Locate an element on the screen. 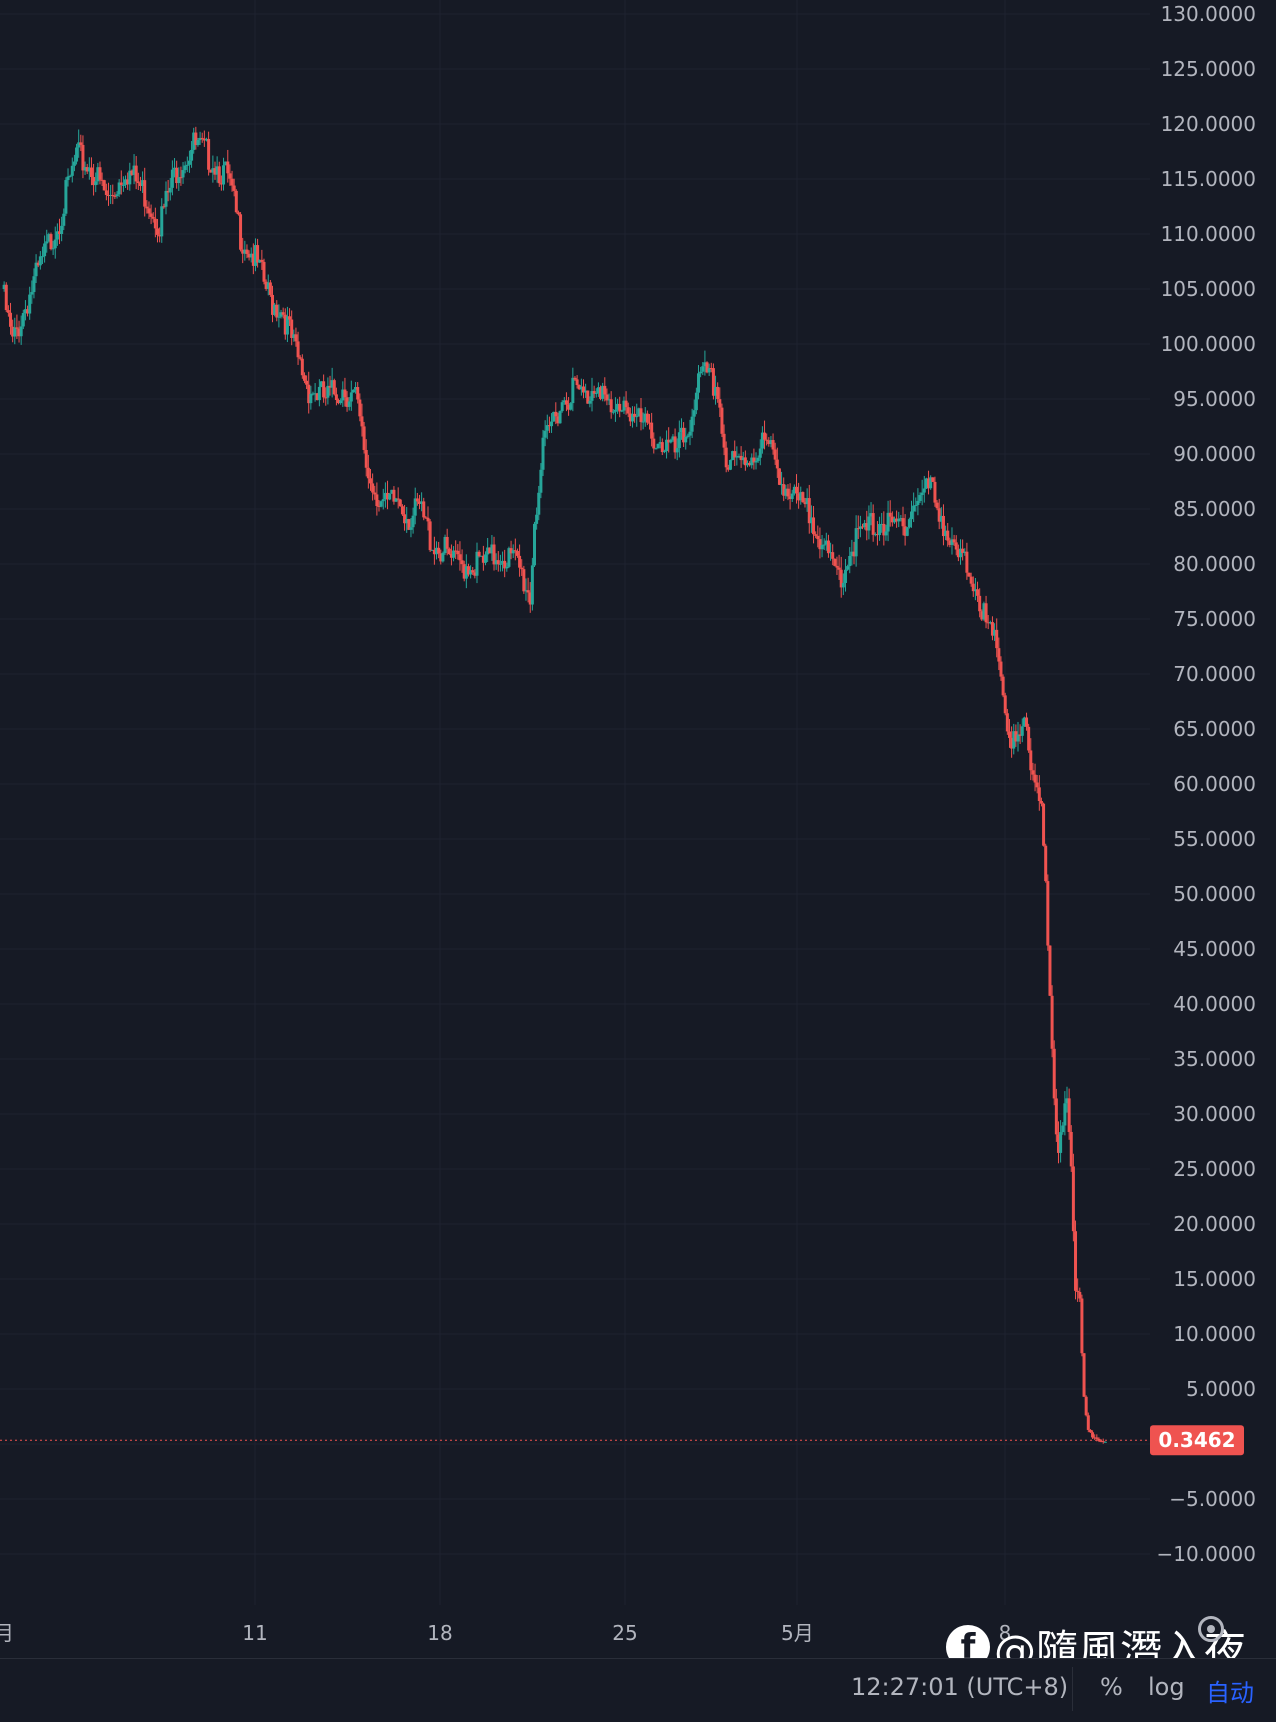  log-scale-button: log is located at coordinates (1166, 1687).